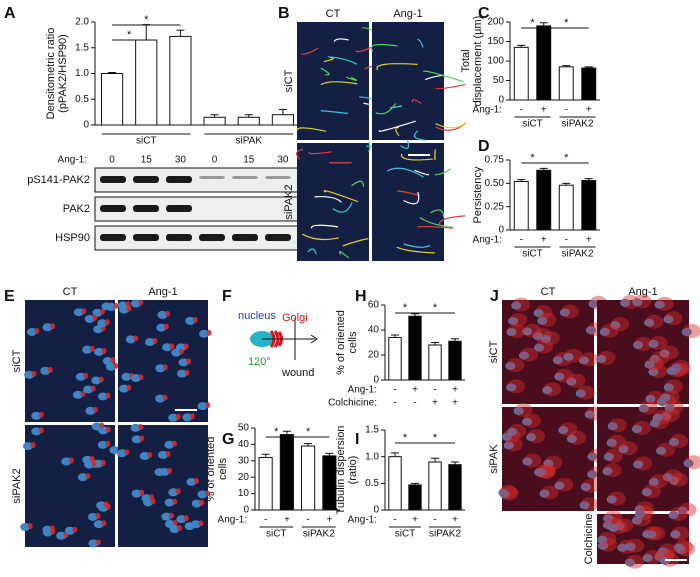  I want to click on panel-label: B, so click(284, 13).